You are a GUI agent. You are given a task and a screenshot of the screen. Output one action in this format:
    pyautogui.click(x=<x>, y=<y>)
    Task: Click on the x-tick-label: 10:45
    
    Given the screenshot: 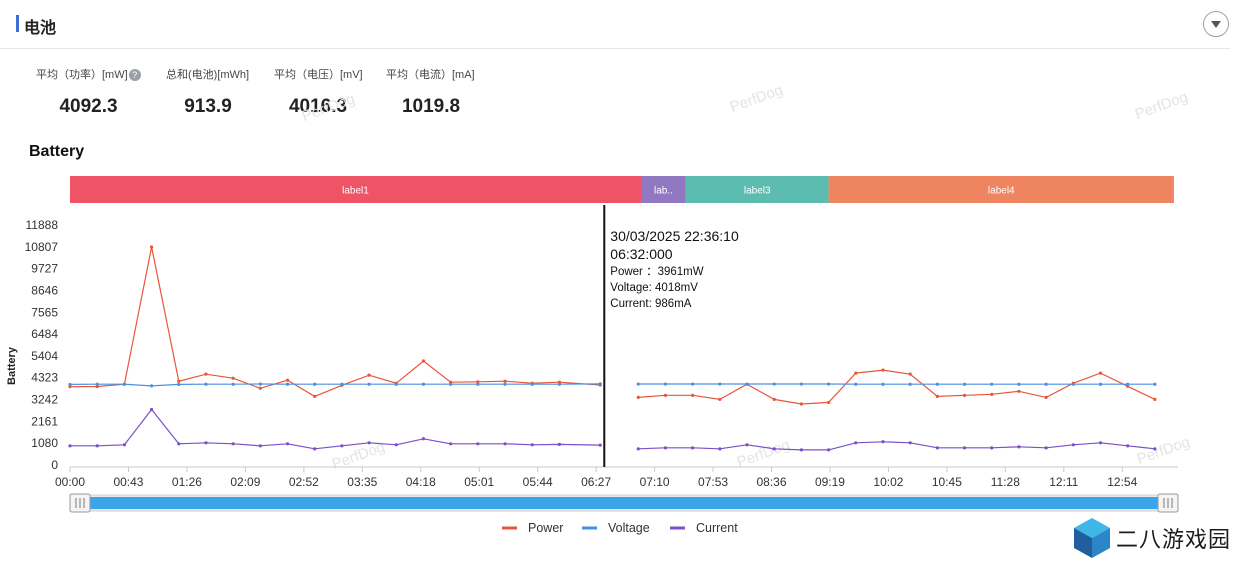 What is the action you would take?
    pyautogui.click(x=947, y=482)
    